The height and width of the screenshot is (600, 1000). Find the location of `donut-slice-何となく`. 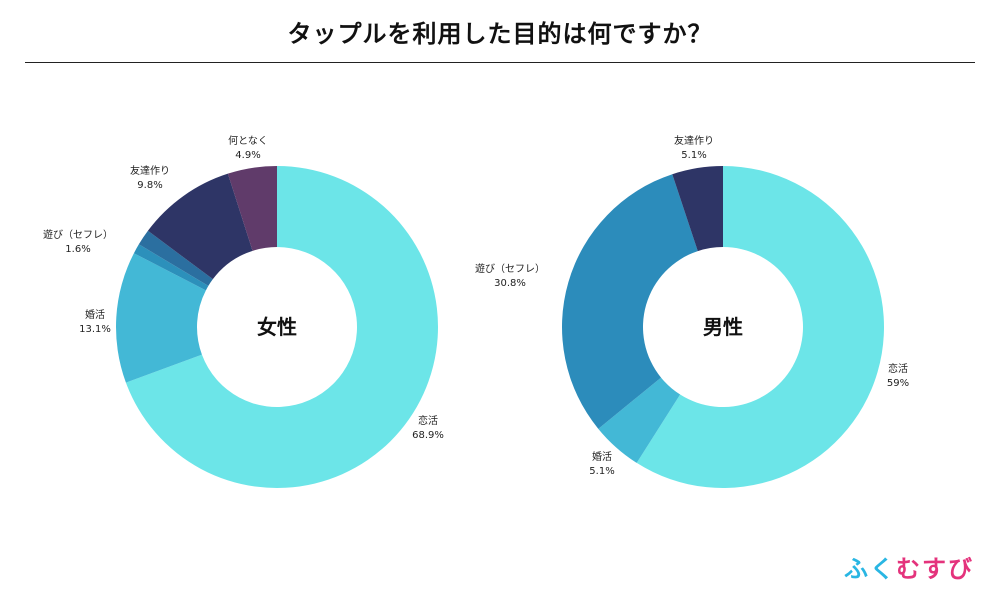

donut-slice-何となく is located at coordinates (252, 208).